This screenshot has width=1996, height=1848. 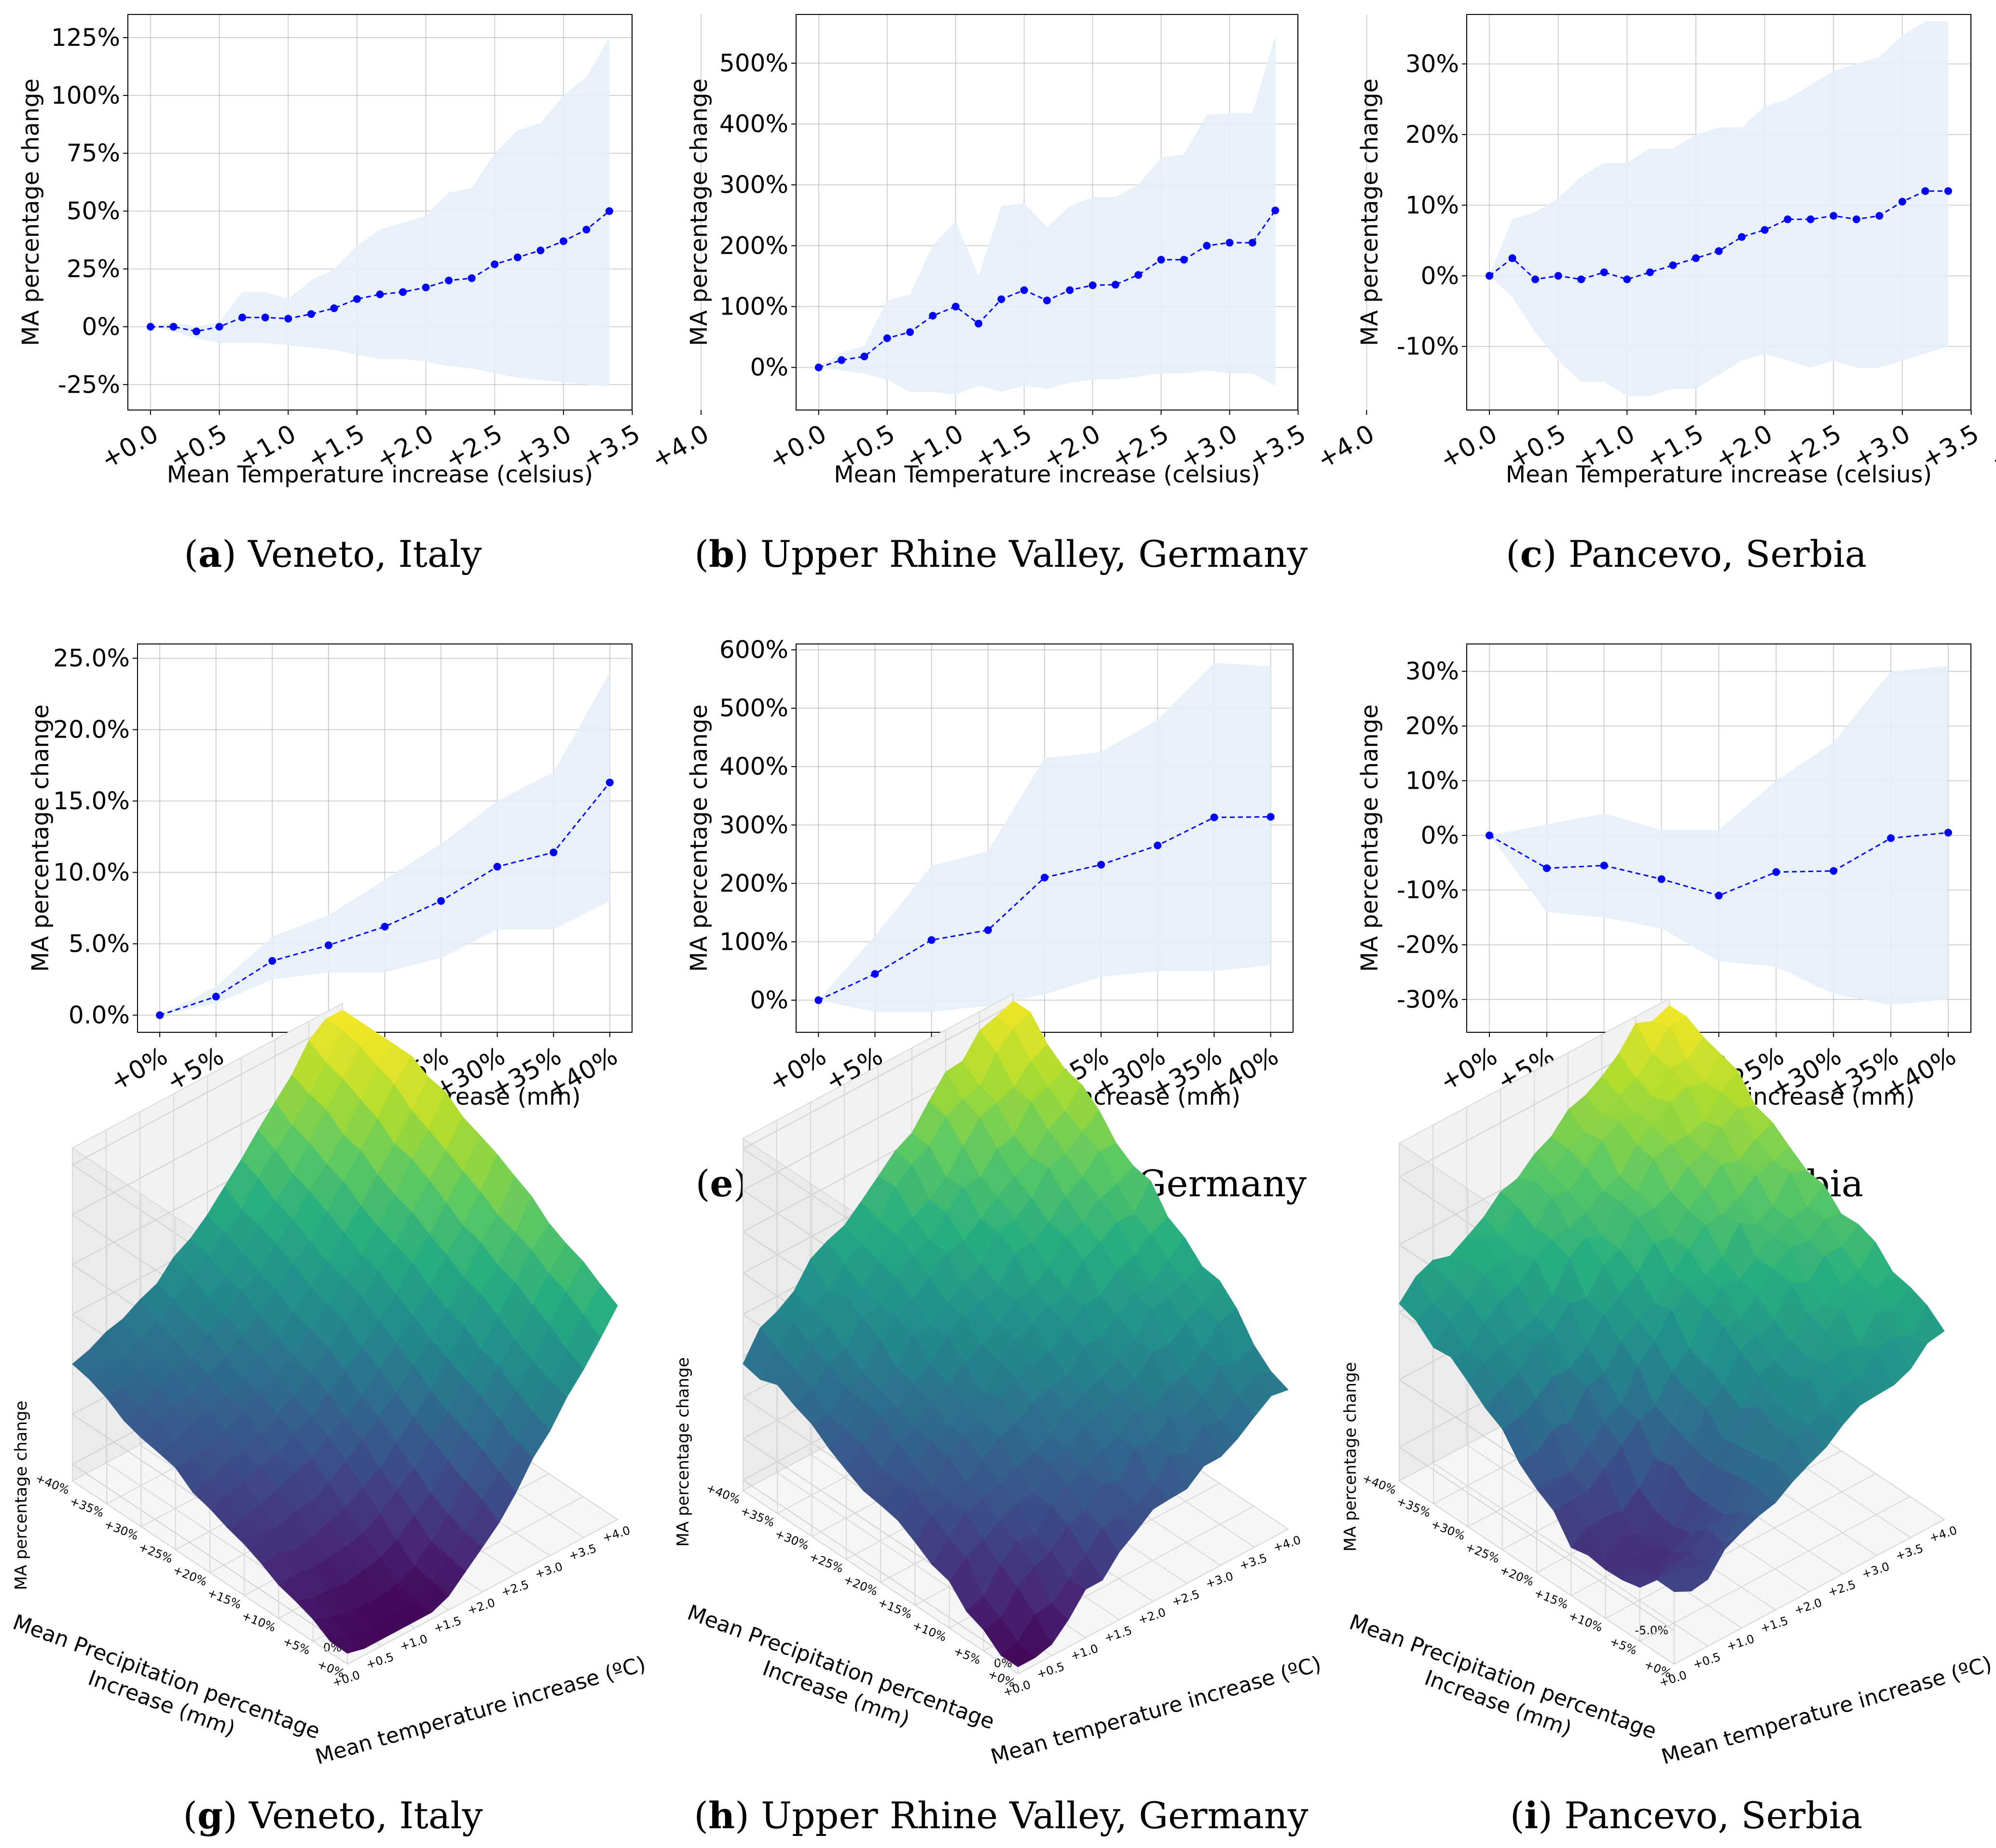 I want to click on x-tick-label: +2.0, so click(x=1151, y=1616).